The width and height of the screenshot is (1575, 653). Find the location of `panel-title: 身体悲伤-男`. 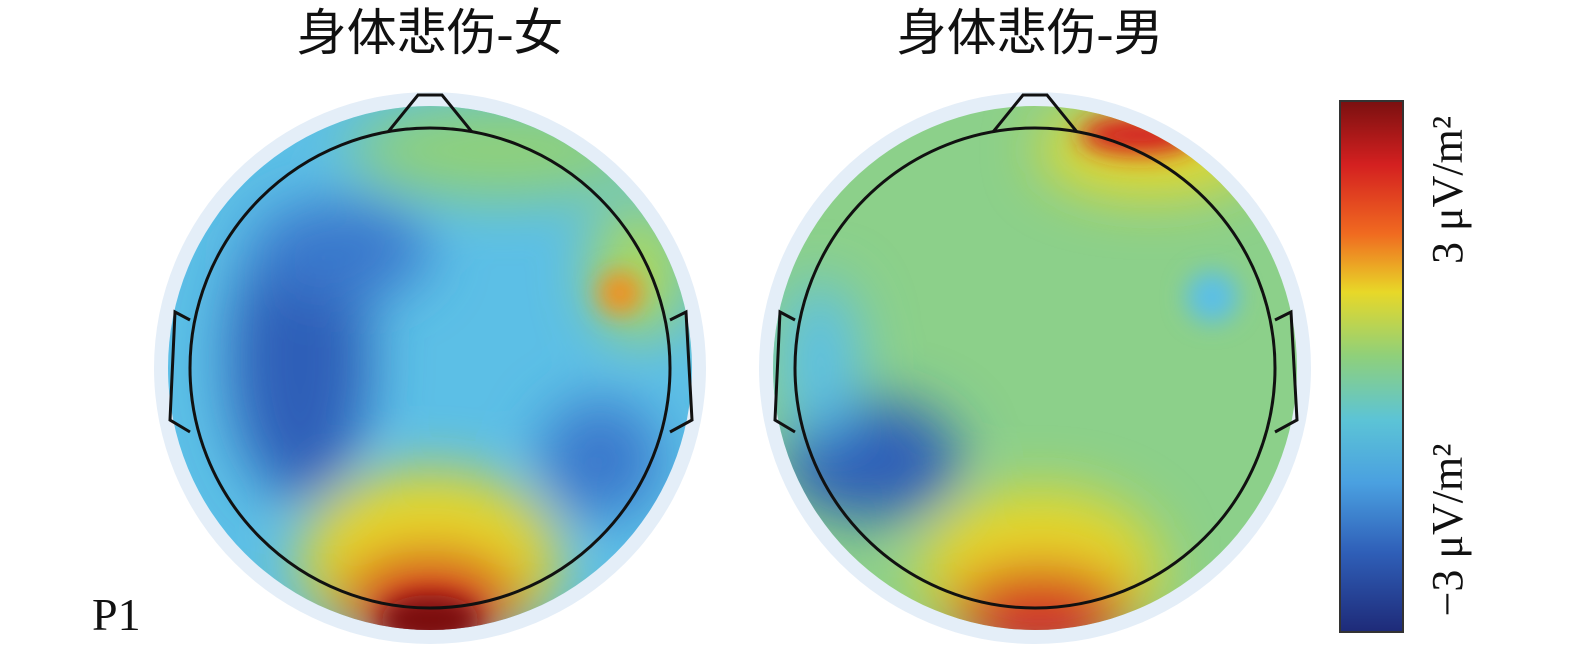

panel-title: 身体悲伤-男 is located at coordinates (1030, 33).